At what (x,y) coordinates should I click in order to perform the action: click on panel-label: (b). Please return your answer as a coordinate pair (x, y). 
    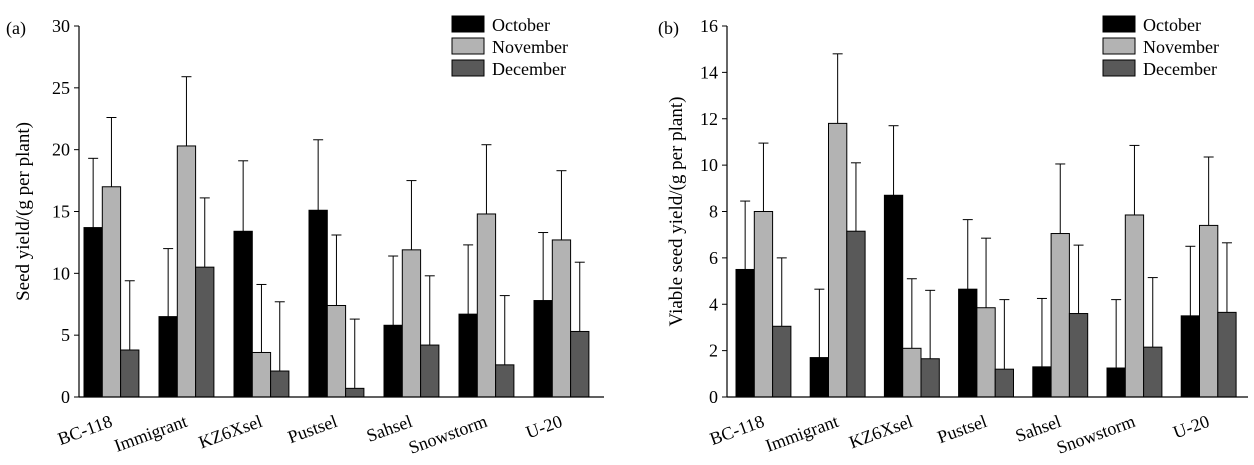
    Looking at the image, I should click on (668, 28).